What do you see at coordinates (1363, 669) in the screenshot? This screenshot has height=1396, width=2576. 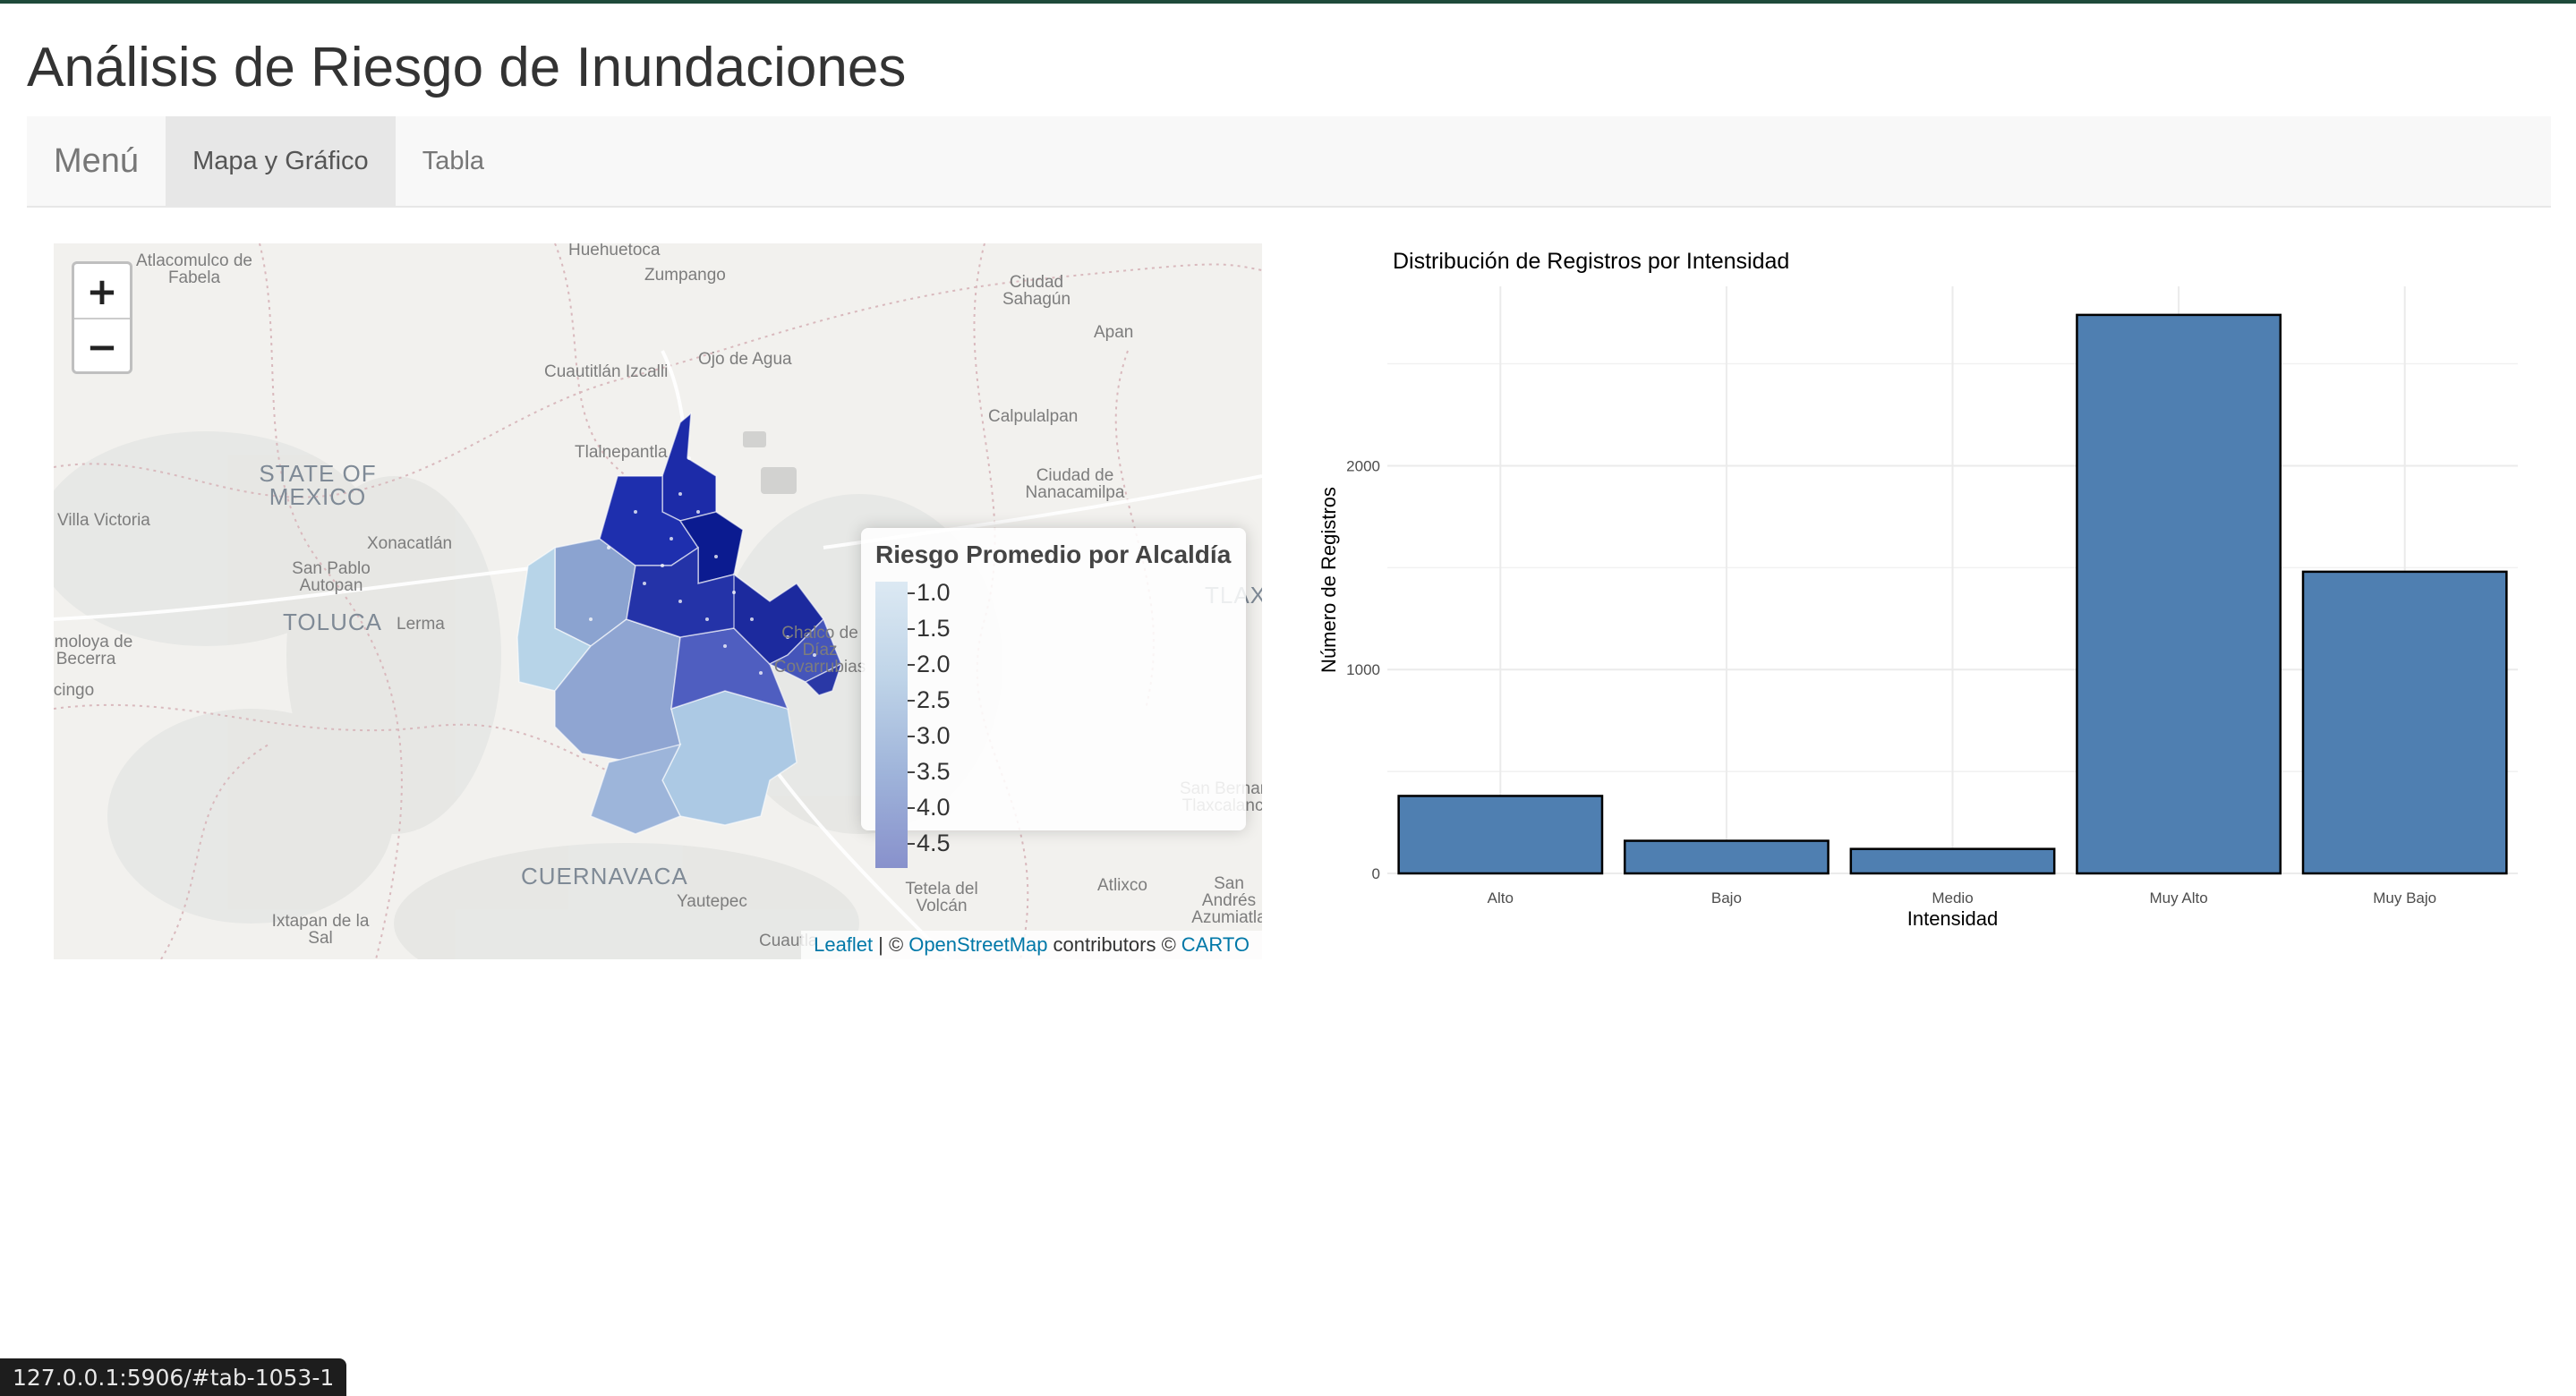 I see `y-tick-label: 1000` at bounding box center [1363, 669].